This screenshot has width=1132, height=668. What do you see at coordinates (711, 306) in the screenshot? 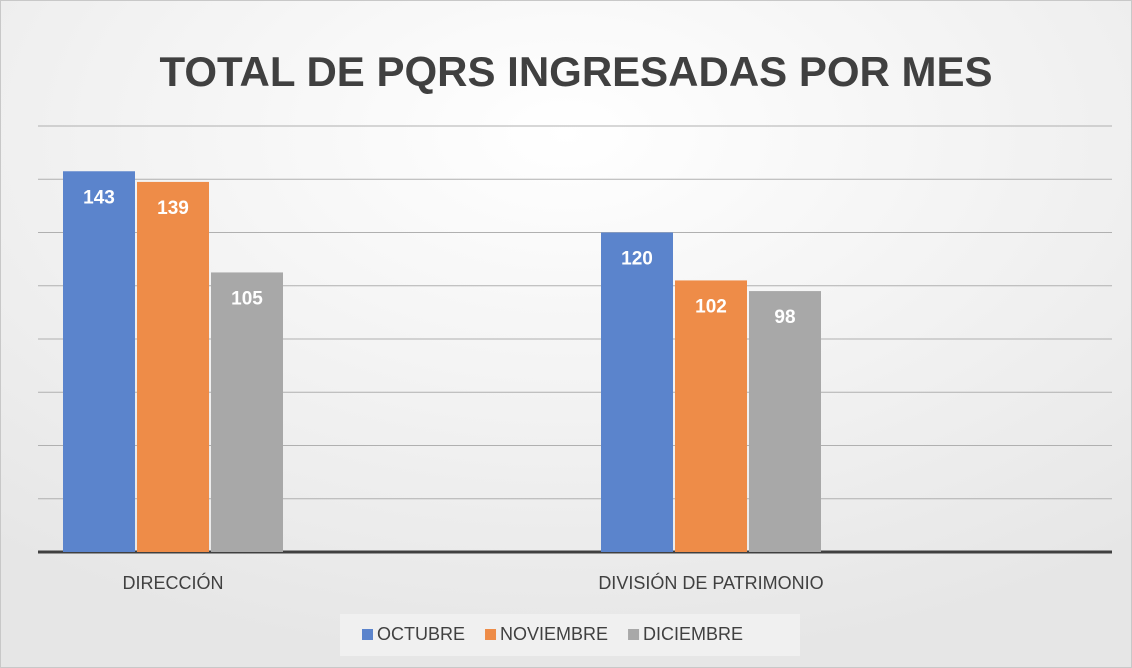
I see `data-label: 102` at bounding box center [711, 306].